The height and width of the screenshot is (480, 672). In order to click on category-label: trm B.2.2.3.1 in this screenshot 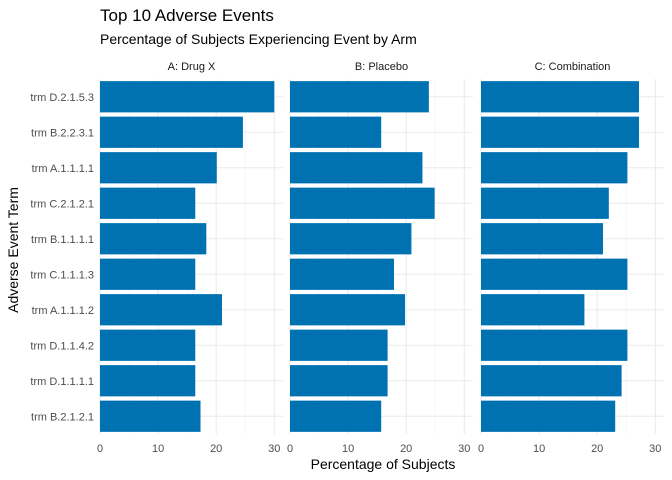, I will do `click(62, 133)`.